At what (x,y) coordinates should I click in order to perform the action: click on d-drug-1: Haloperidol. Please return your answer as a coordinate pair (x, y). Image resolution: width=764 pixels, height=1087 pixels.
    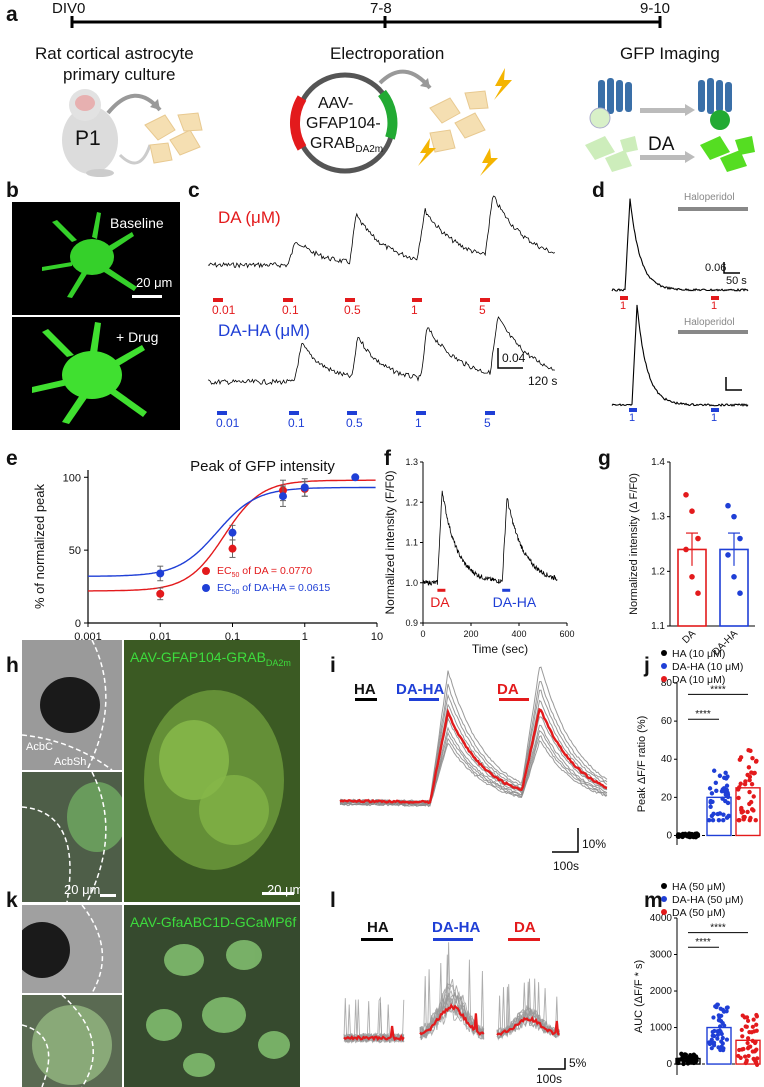
    Looking at the image, I should click on (709, 197).